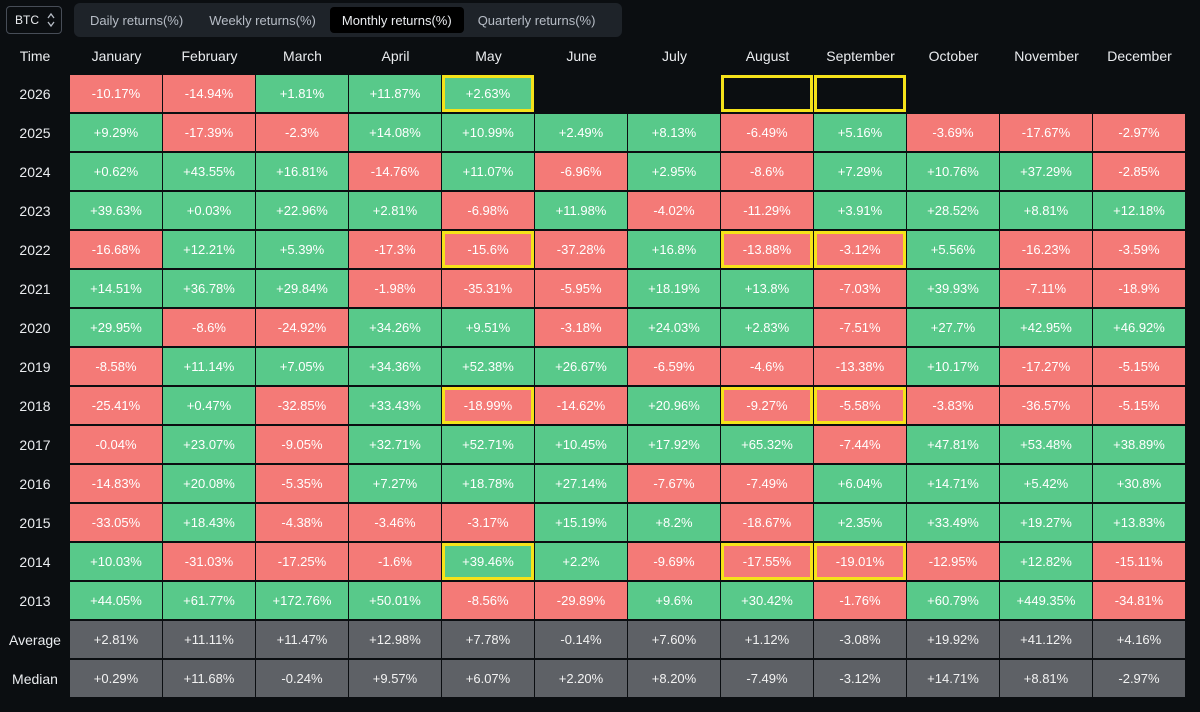 This screenshot has width=1200, height=712. I want to click on return-cell: -1.98%, so click(395, 288).